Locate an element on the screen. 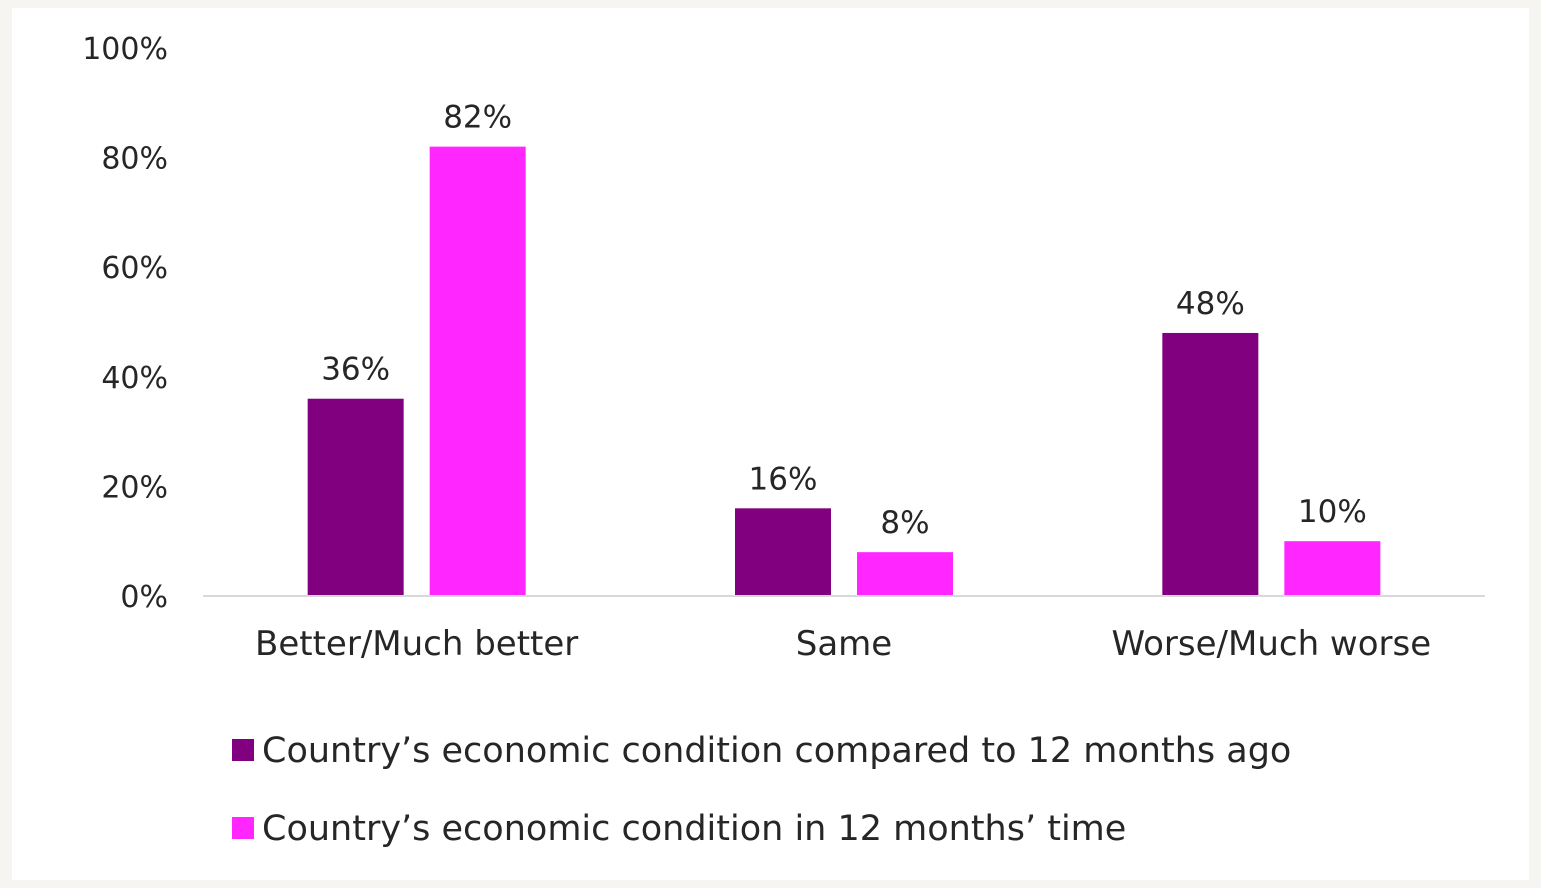 This screenshot has width=1541, height=888. x-category-label: Same is located at coordinates (844, 644).